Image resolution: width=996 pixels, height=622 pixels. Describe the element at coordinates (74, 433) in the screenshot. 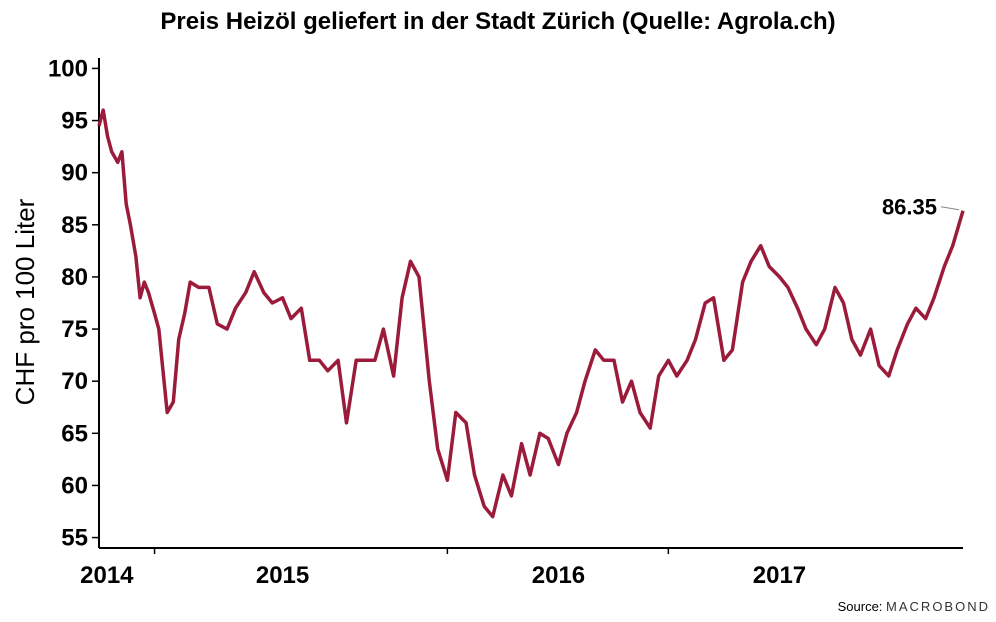

I see `y-tick-label: 65` at that location.